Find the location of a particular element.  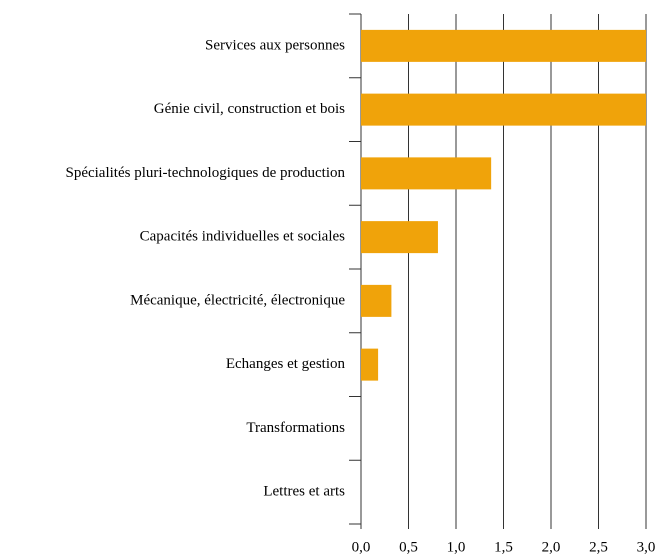

y-tick-label: Génie civil, construction et bois is located at coordinates (249, 109).